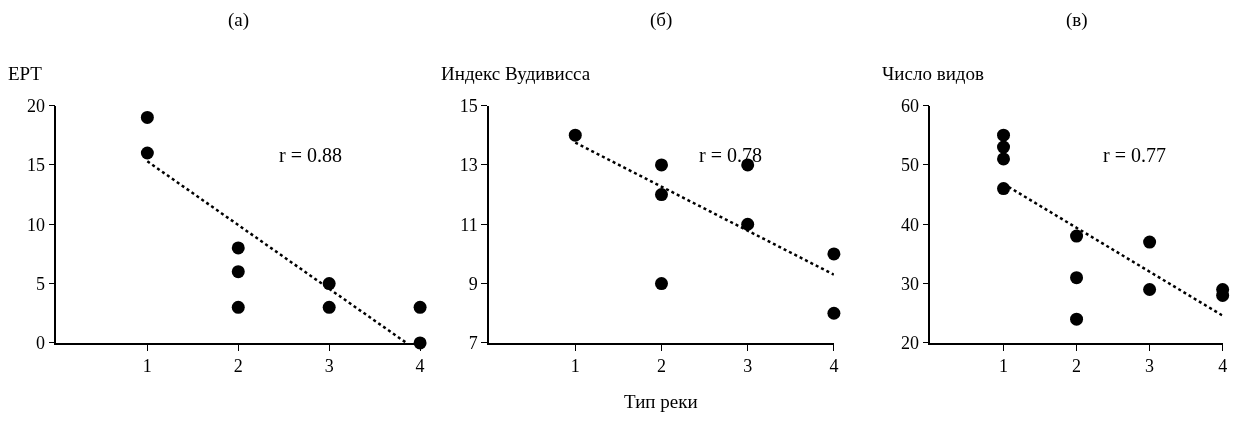 The height and width of the screenshot is (430, 1259). Describe the element at coordinates (730, 155) in the screenshot. I see `annotation: r = 0.78` at that location.